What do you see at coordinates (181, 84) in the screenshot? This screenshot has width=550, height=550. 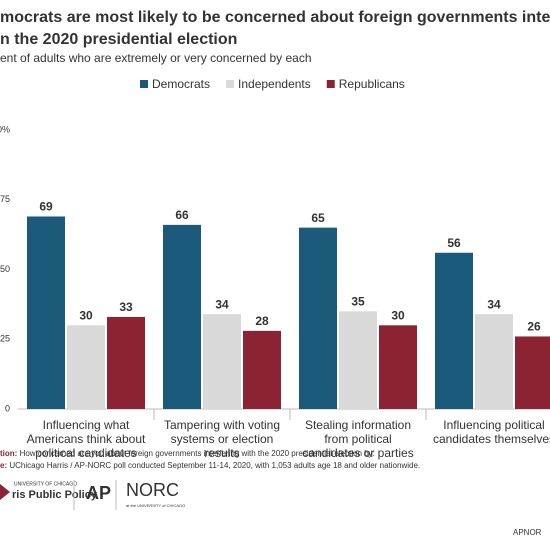 I see `legend-label: Democrats` at bounding box center [181, 84].